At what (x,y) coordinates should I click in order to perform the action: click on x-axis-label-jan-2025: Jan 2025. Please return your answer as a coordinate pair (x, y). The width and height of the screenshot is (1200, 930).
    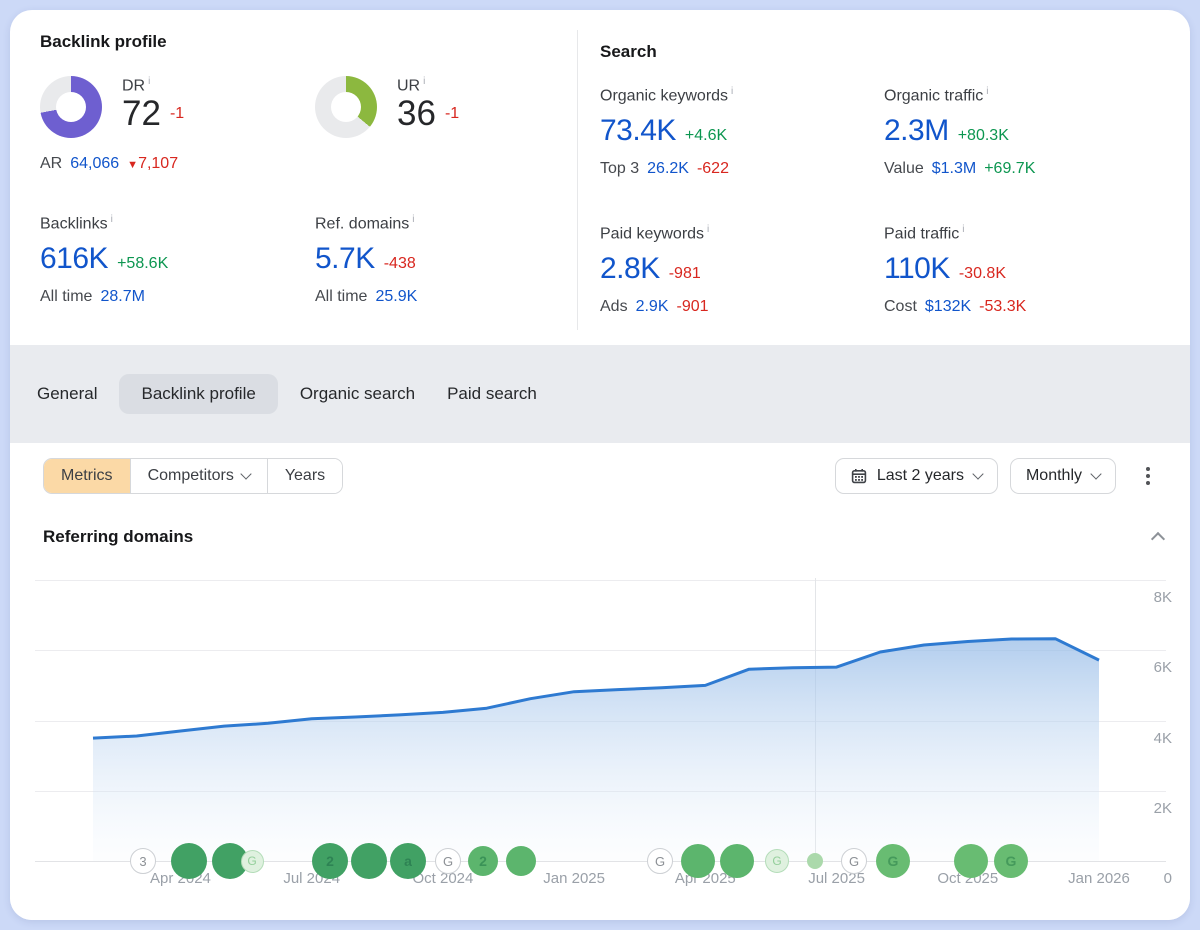
    Looking at the image, I should click on (574, 878).